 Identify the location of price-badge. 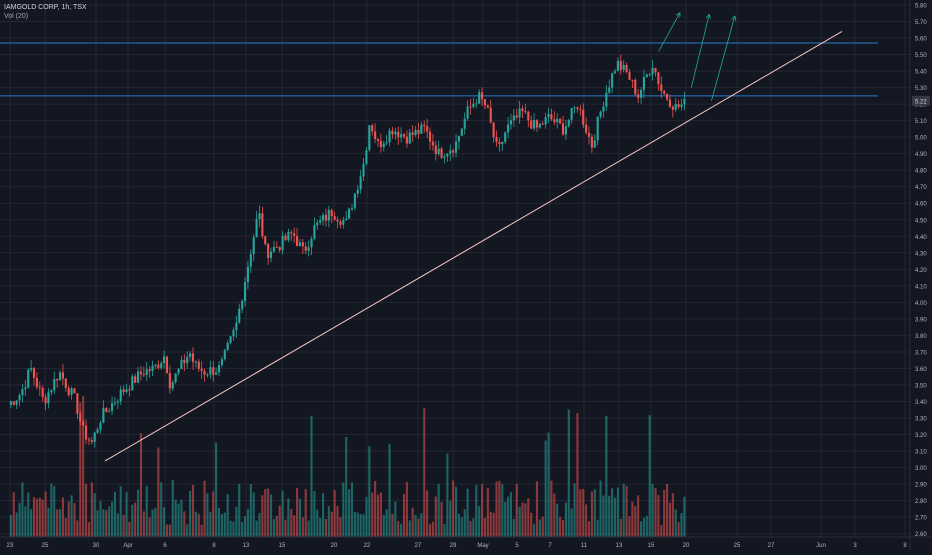
(921, 100).